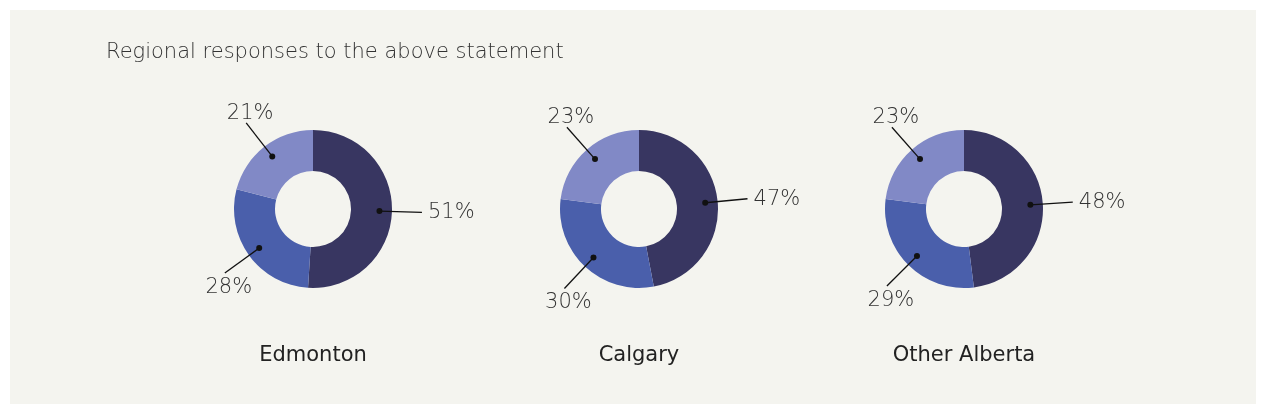 This screenshot has height=404, width=1266. What do you see at coordinates (891, 299) in the screenshot?
I see `data-label: 29%` at bounding box center [891, 299].